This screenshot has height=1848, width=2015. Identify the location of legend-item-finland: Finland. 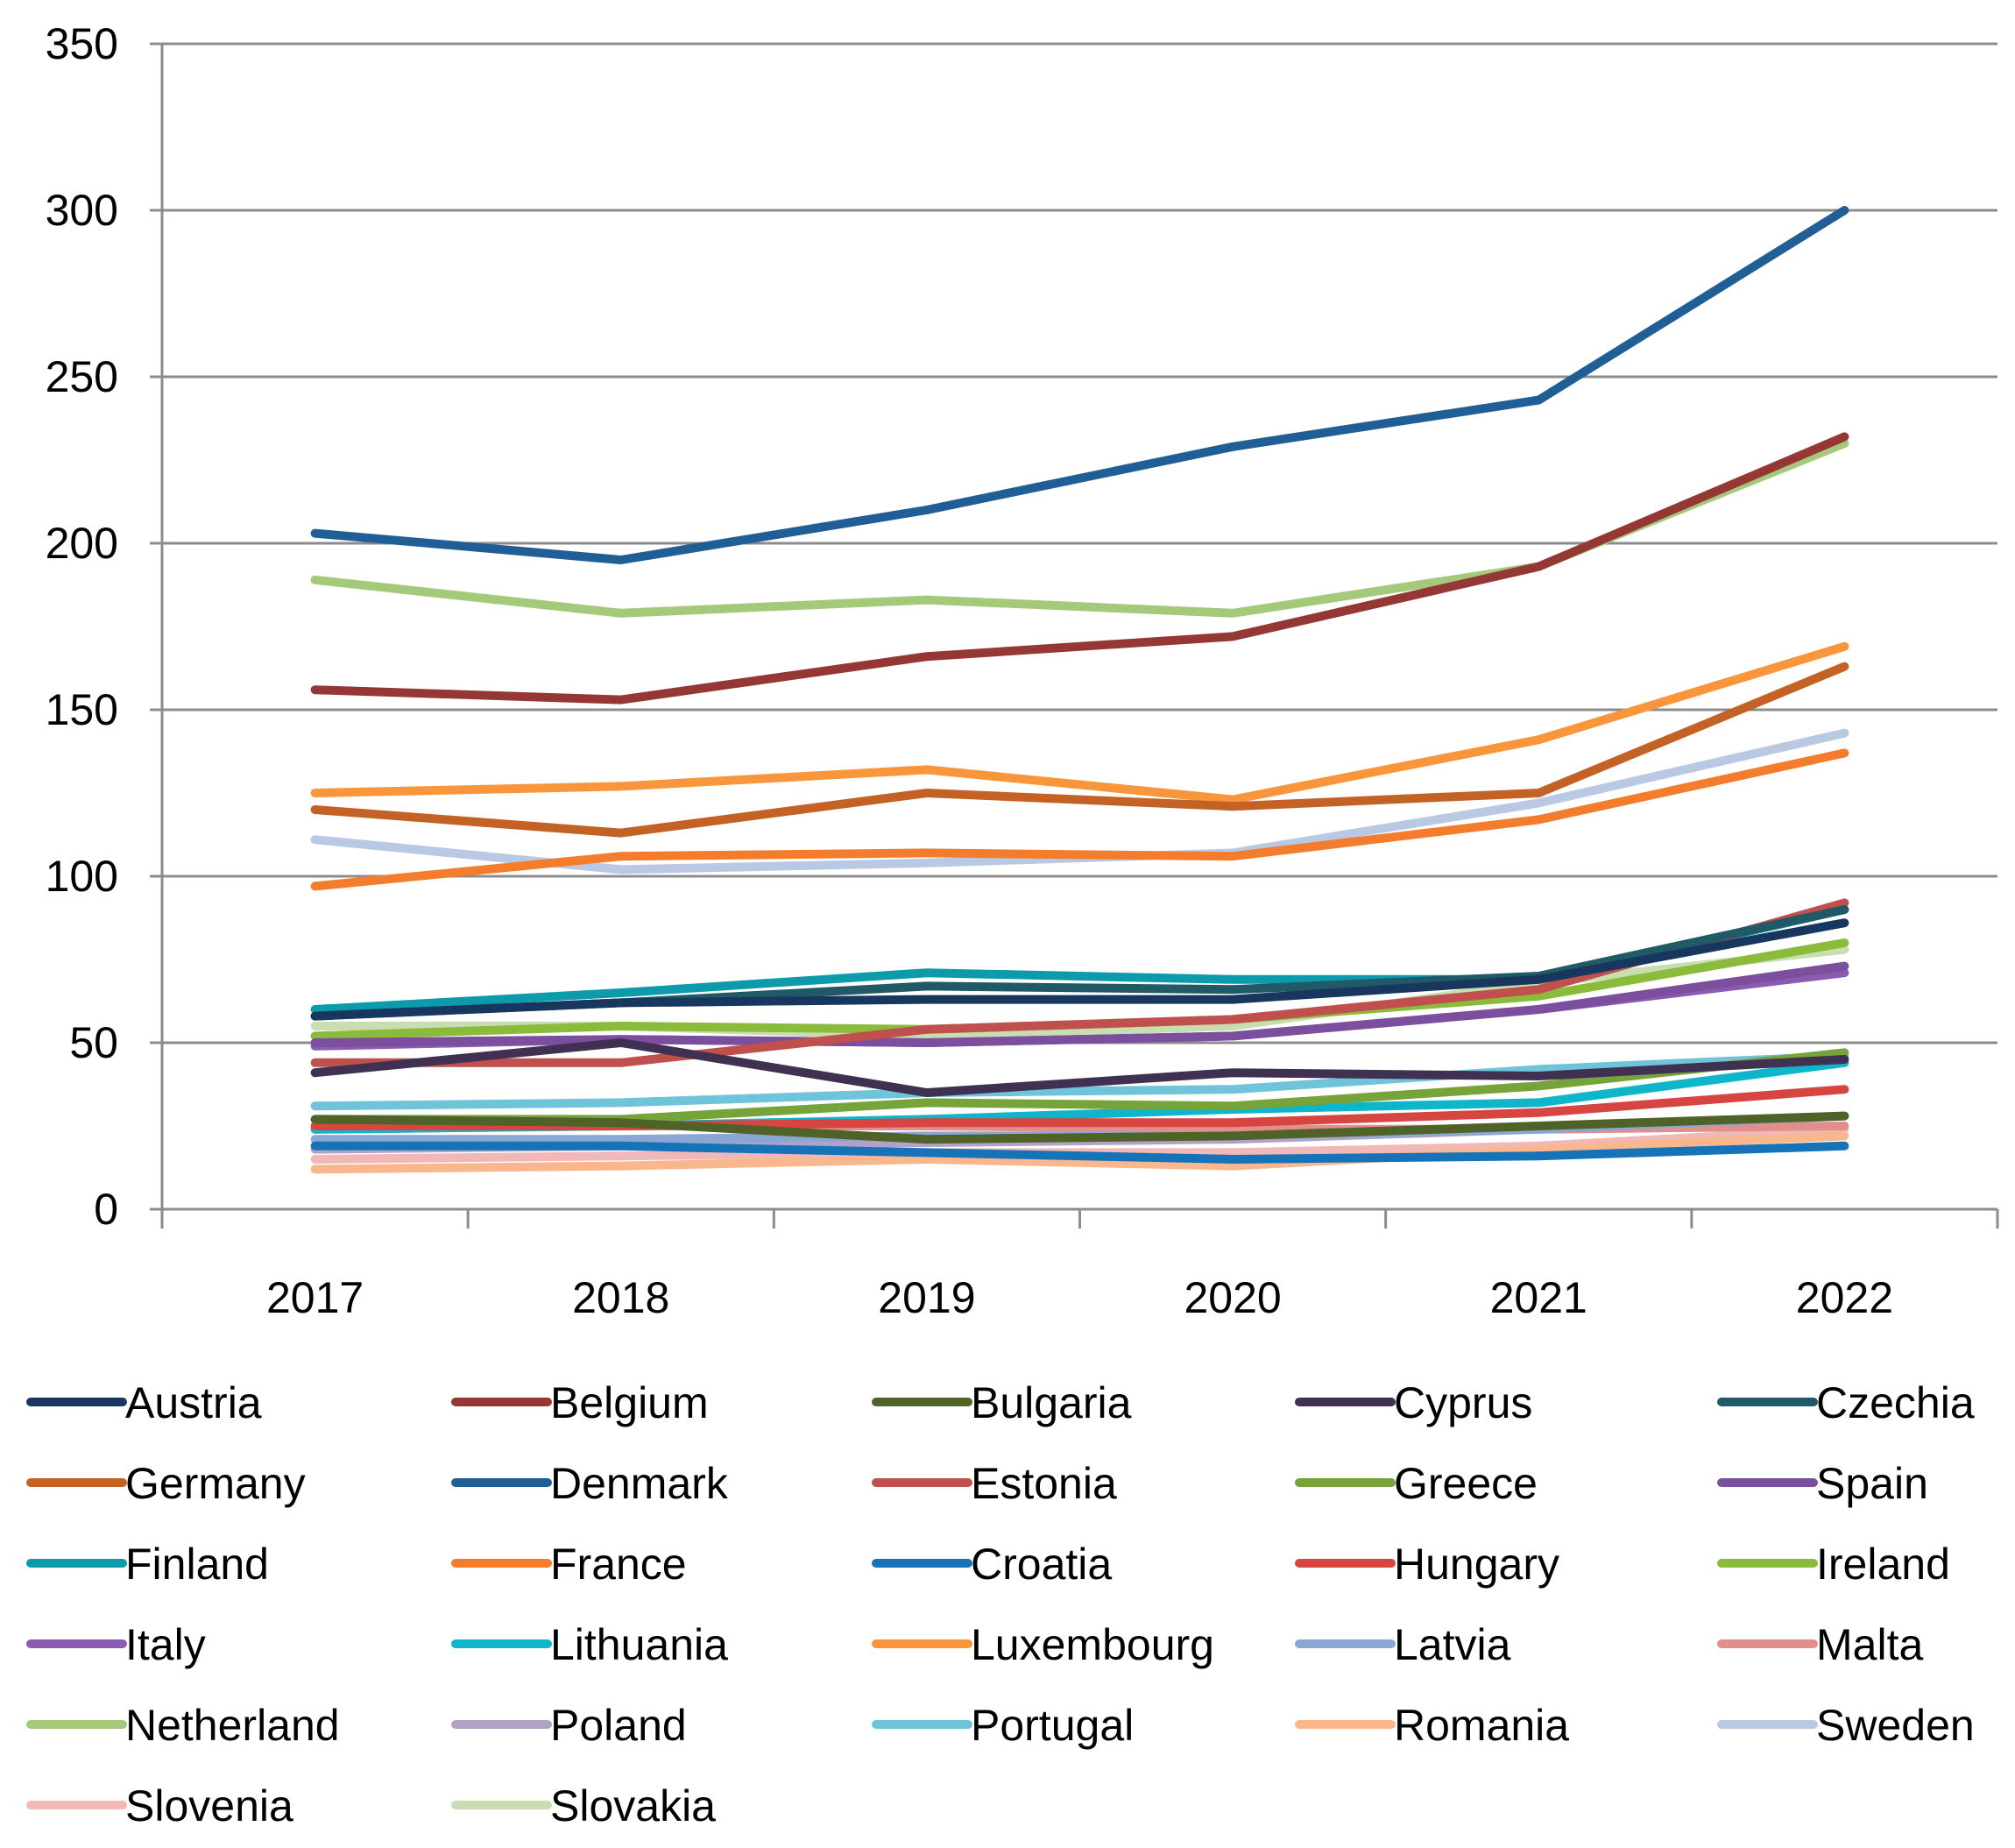
(147, 1564).